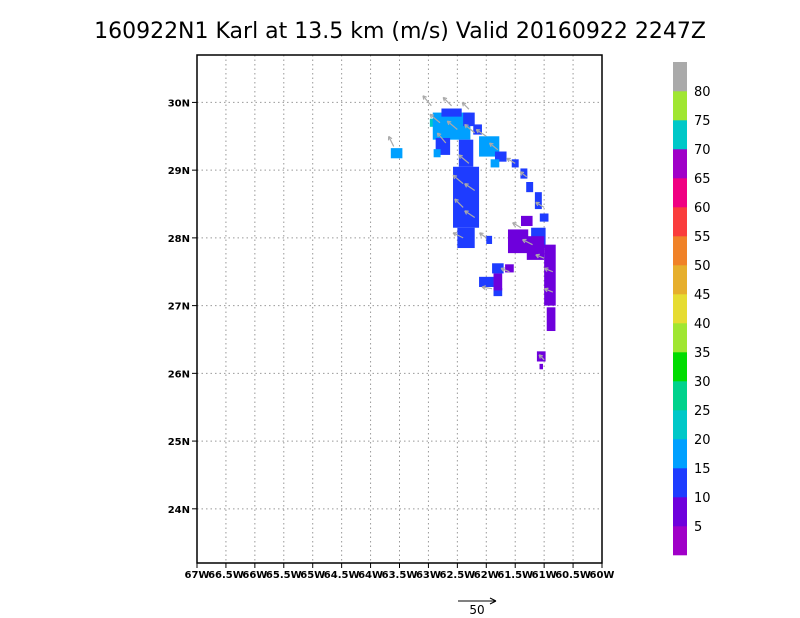  What do you see at coordinates (428, 575) in the screenshot?
I see `x-tick-label: 63W` at bounding box center [428, 575].